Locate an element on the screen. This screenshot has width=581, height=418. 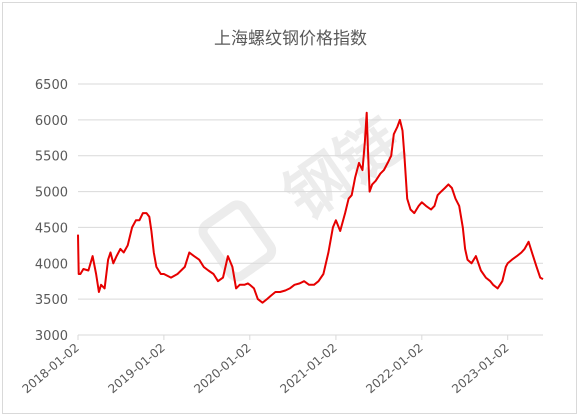
y-tick-label: 3000 is located at coordinates (51, 336).